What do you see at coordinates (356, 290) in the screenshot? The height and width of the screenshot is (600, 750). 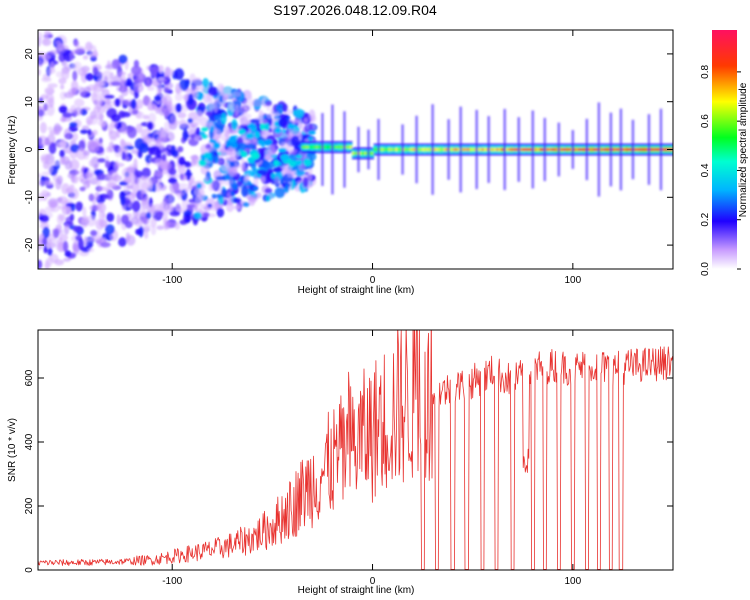 I see `spectrogram-x-label: Height of straight line (km)` at bounding box center [356, 290].